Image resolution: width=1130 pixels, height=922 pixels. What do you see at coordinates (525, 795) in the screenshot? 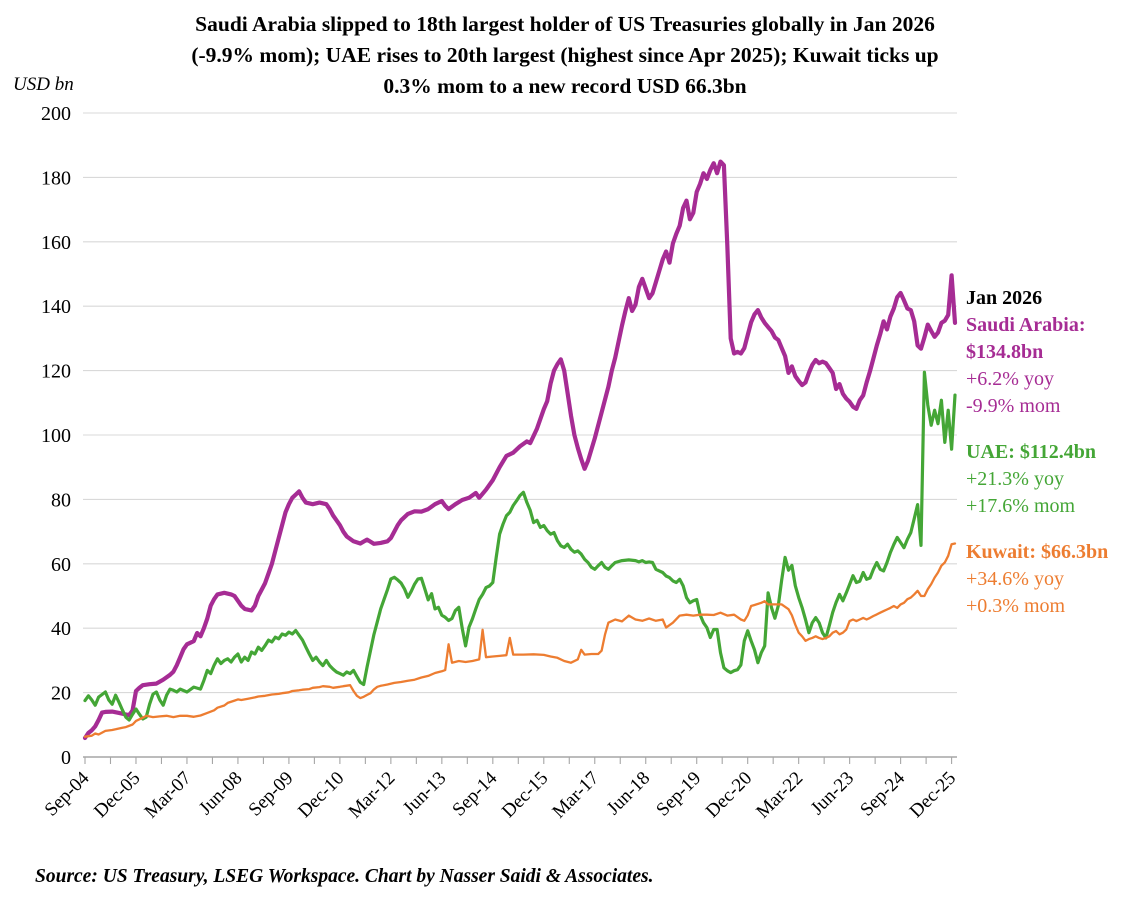
I see `x-tick-label: Dec-15` at bounding box center [525, 795].